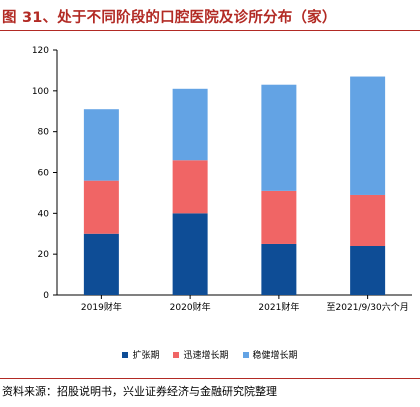  What do you see at coordinates (210, 30) in the screenshot?
I see `title-divider` at bounding box center [210, 30].